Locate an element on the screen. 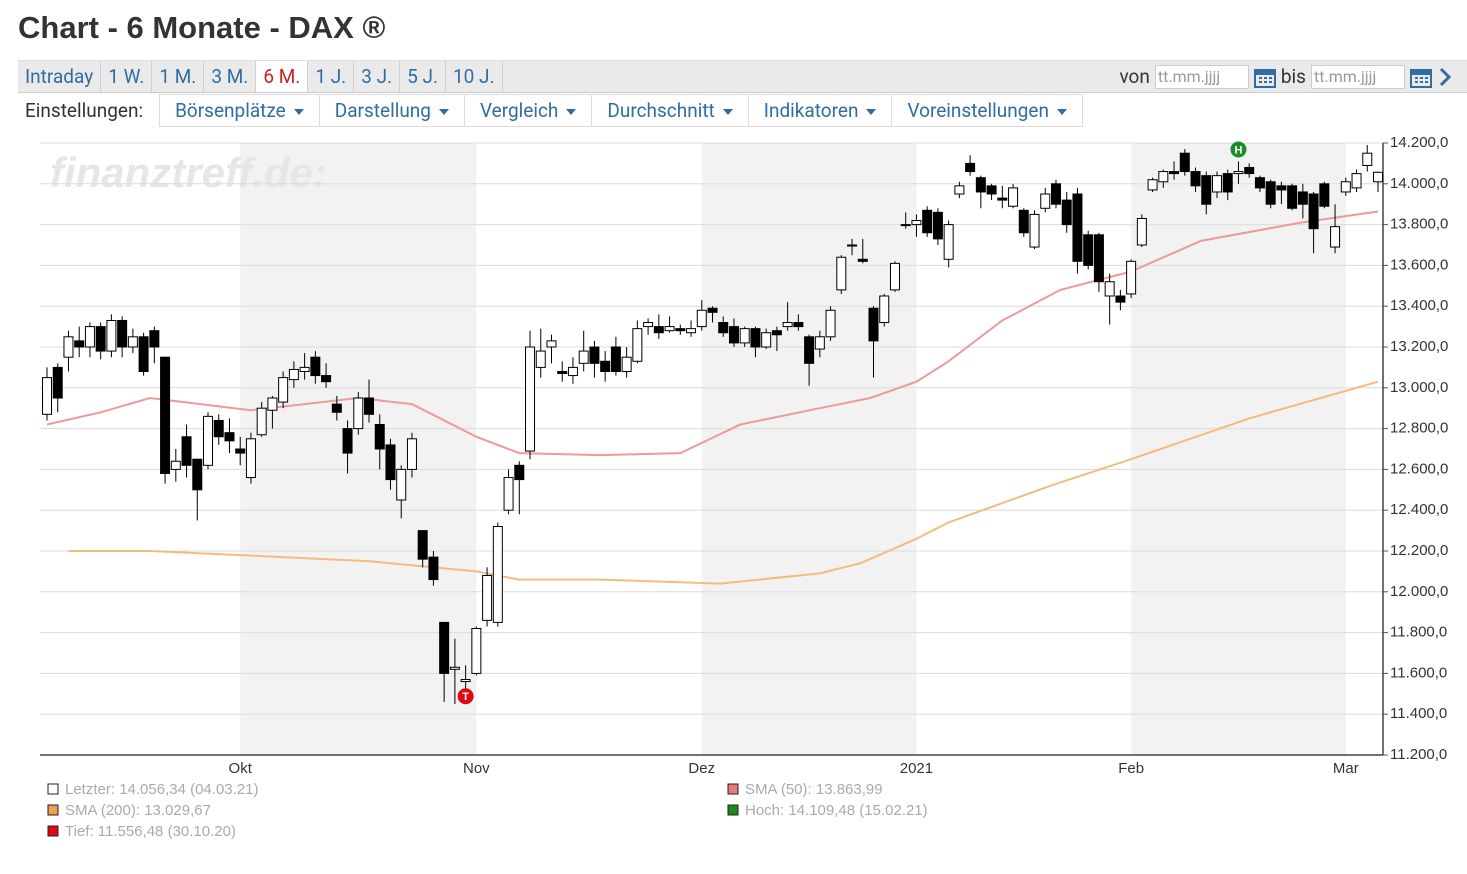  page-title: Chart - 6 Monate - DAX ® is located at coordinates (202, 27).